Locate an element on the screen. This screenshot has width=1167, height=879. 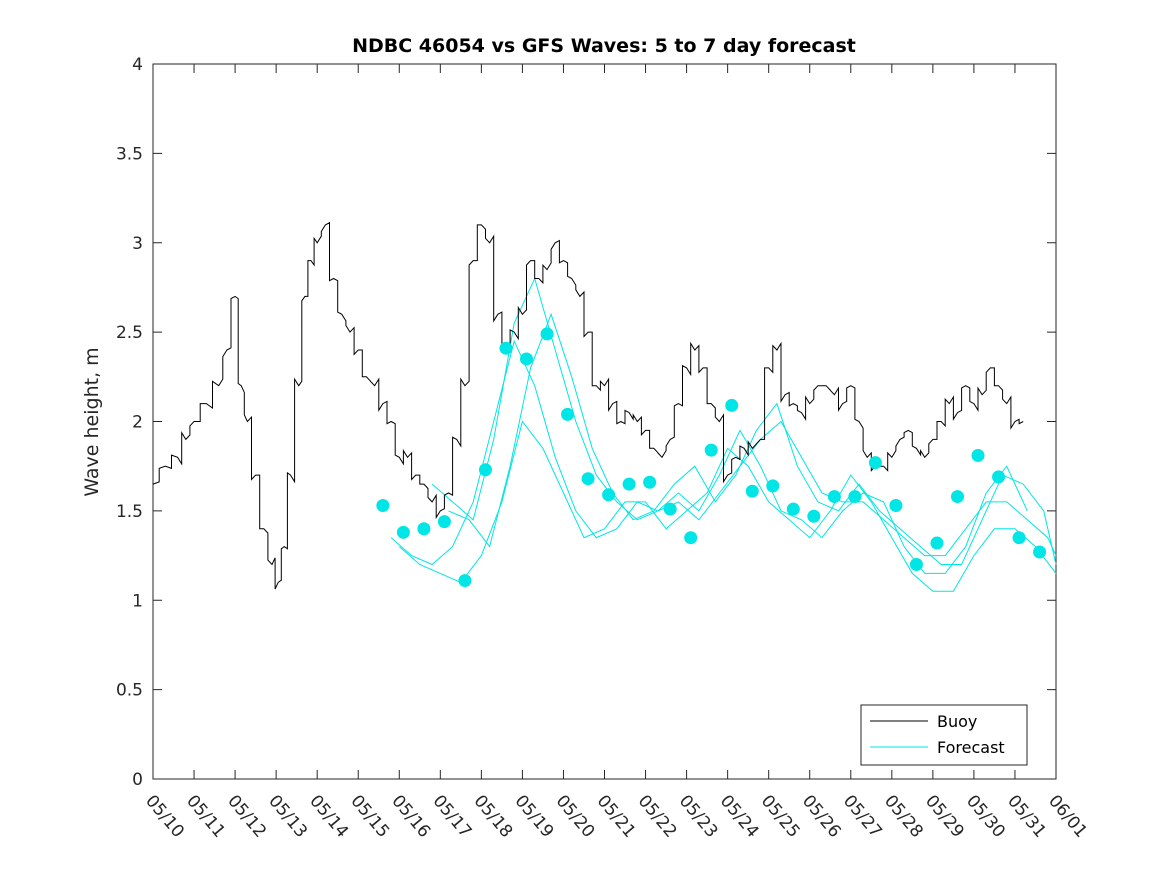
legend-label-buoy: Buoy is located at coordinates (957, 721).